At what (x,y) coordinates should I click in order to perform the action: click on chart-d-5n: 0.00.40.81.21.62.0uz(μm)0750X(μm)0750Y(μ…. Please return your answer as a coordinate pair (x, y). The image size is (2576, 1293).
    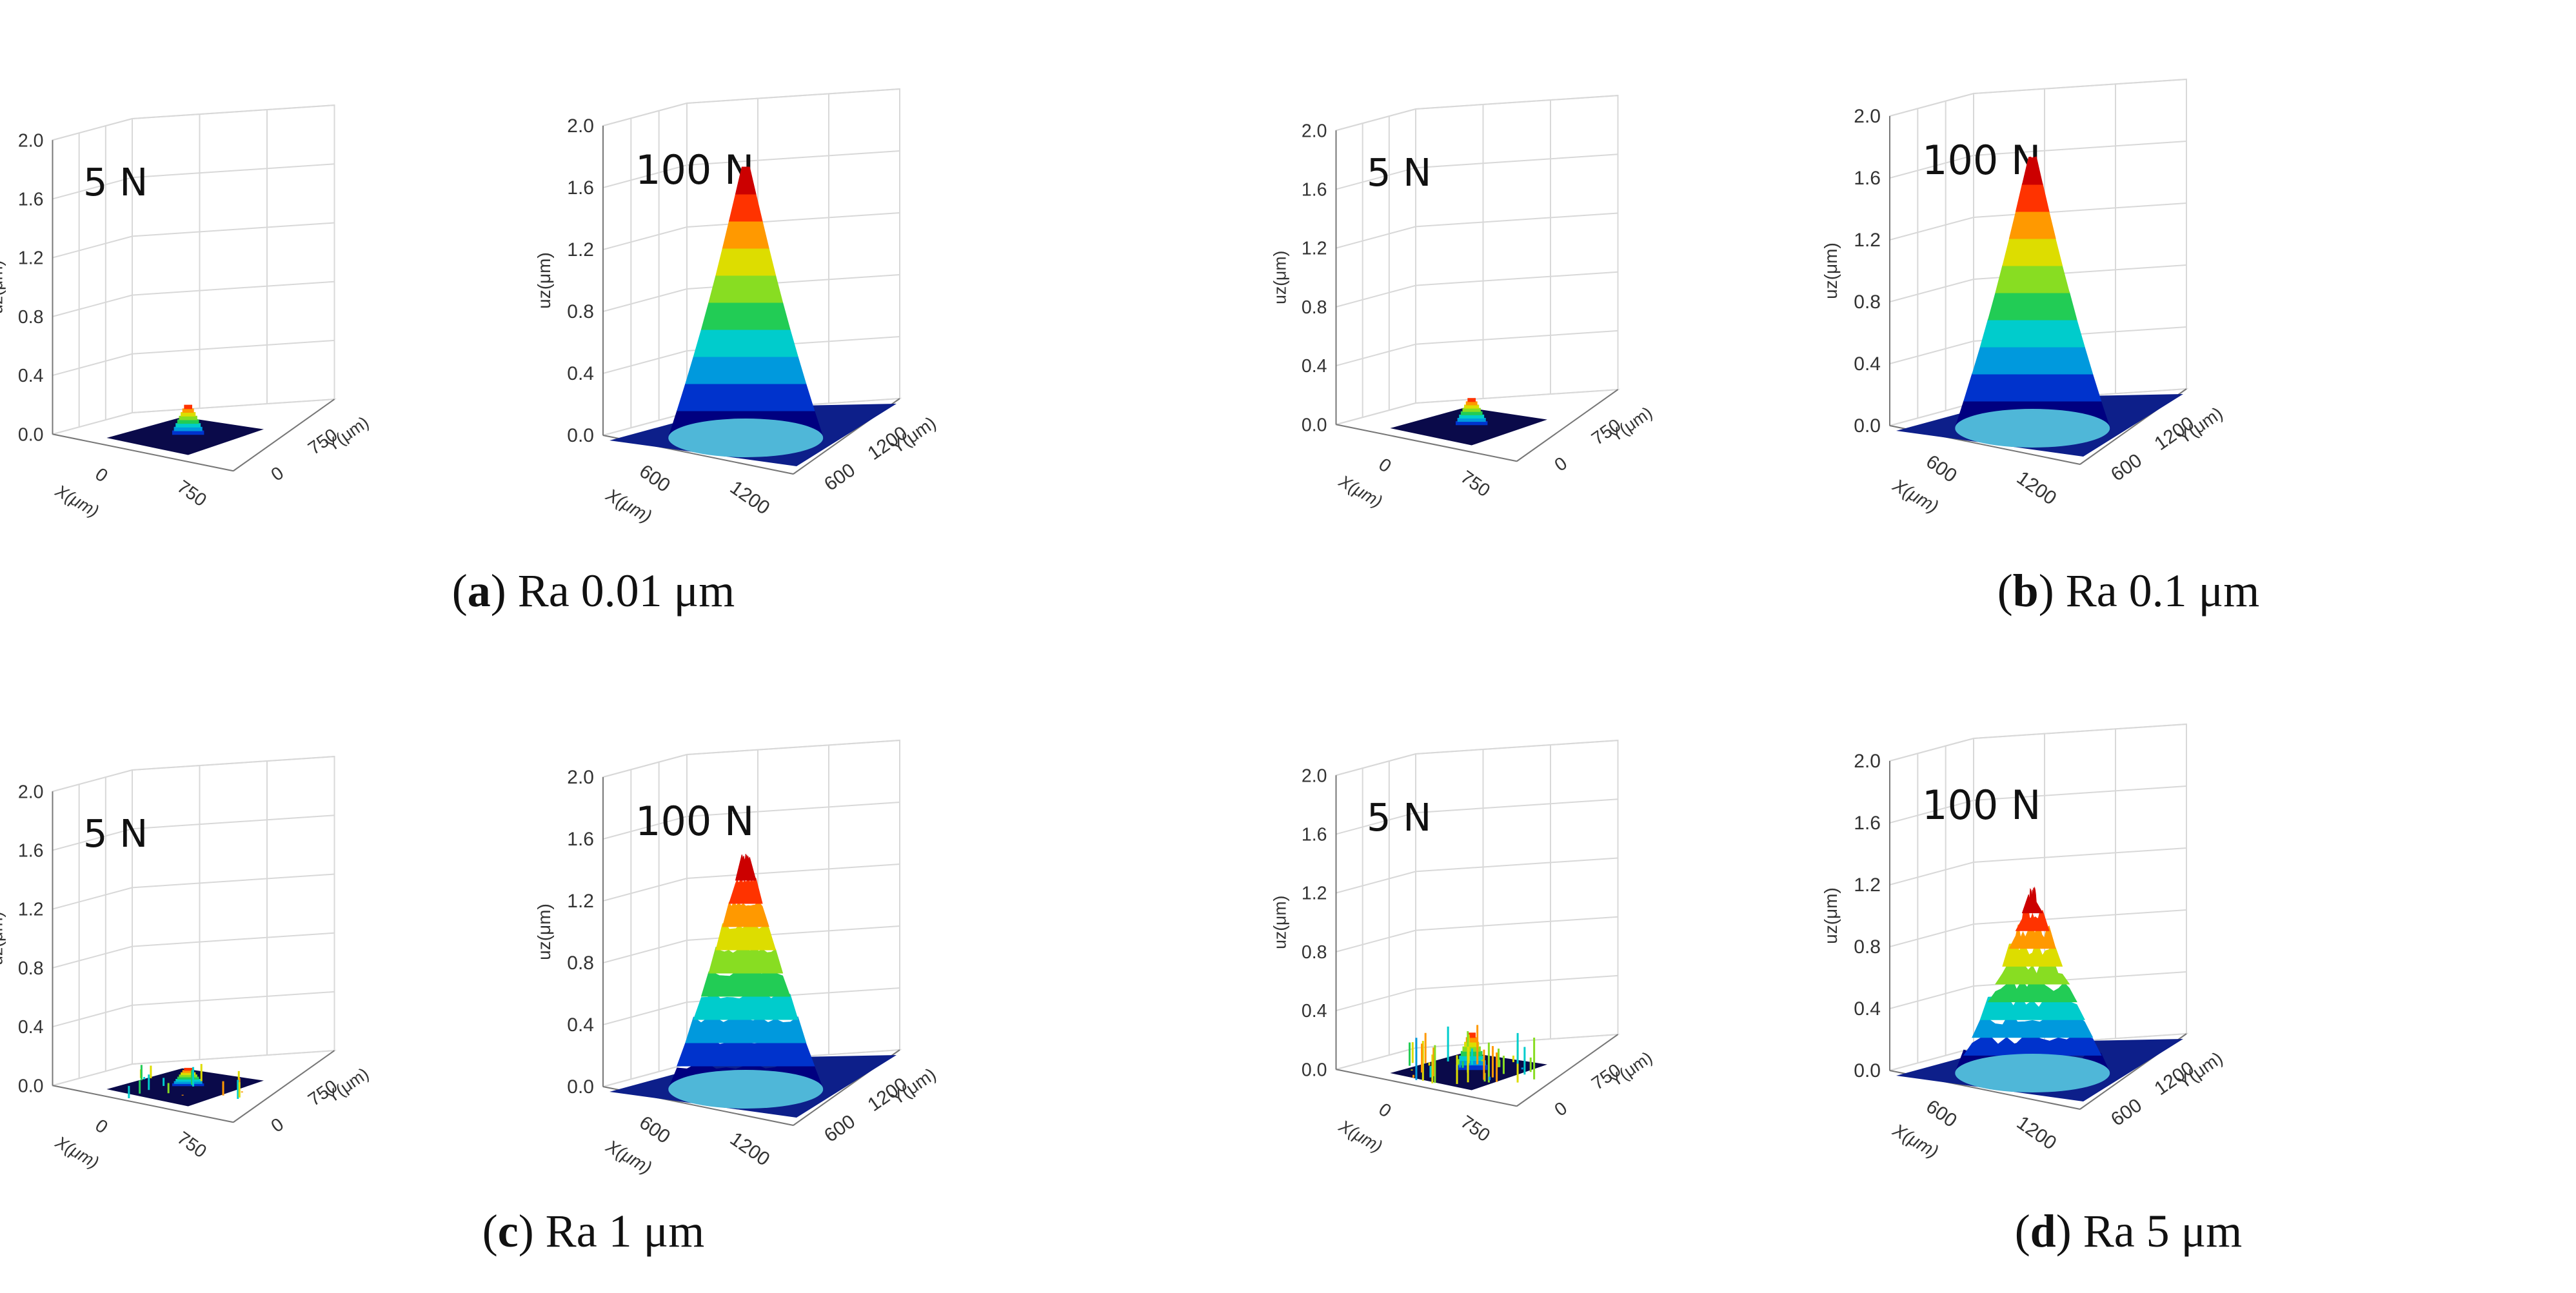
    Looking at the image, I should click on (1464, 948).